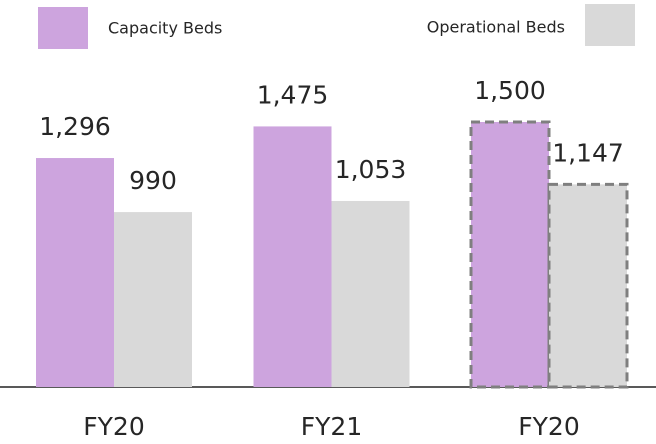 This screenshot has width=656, height=444. Describe the element at coordinates (371, 169) in the screenshot. I see `value-label: 1,053` at that location.